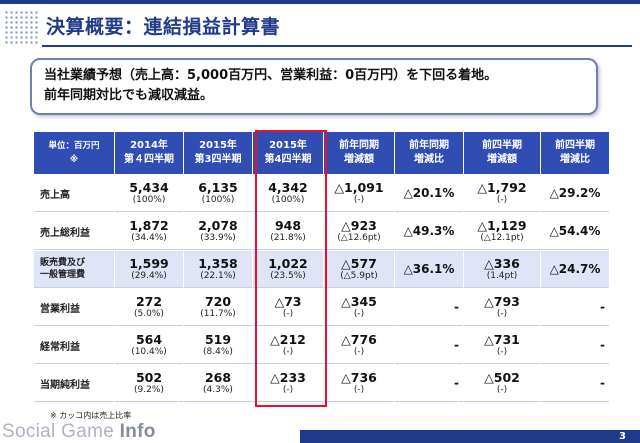 The height and width of the screenshot is (443, 640). Describe the element at coordinates (502, 377) in the screenshot. I see `cell-value: △502` at that location.